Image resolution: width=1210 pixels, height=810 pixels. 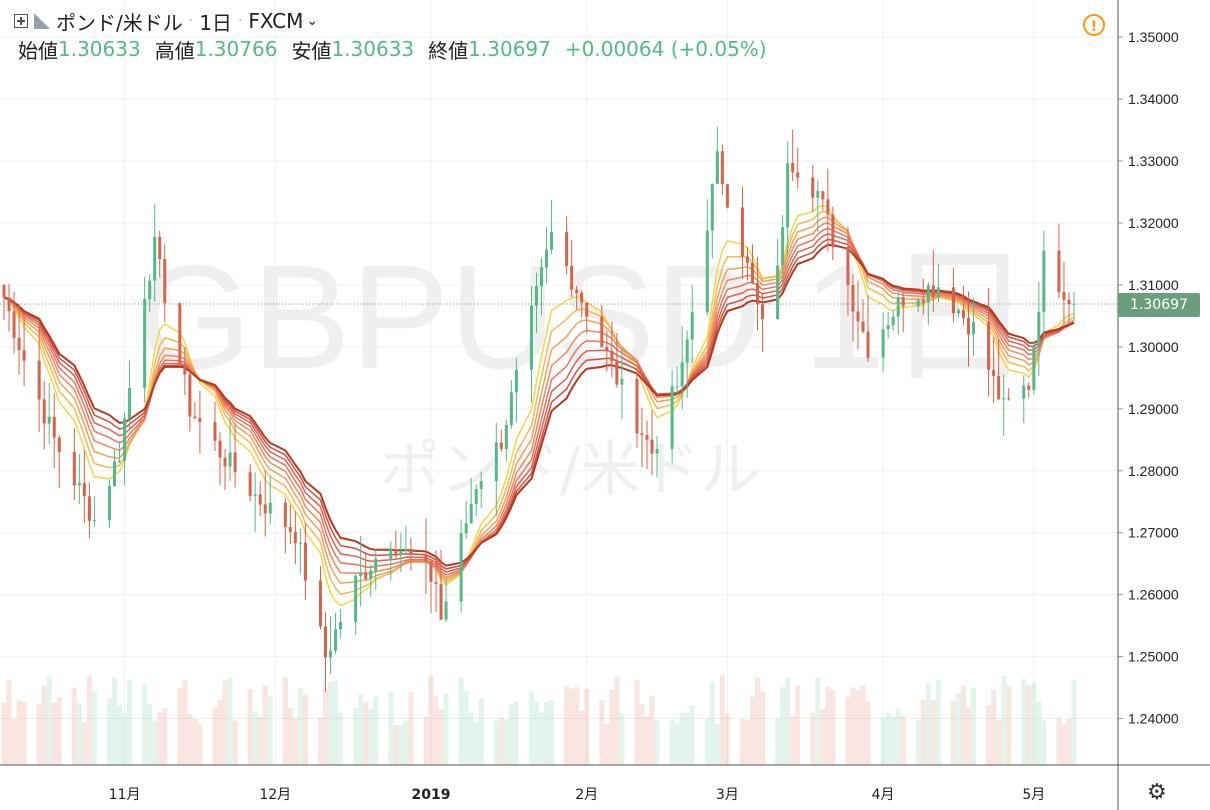 I want to click on y-tick-label: 1.33000, so click(x=1153, y=161).